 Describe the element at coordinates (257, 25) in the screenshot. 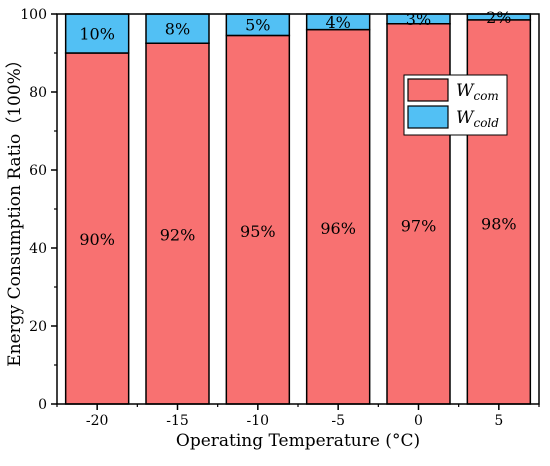

I see `data-label-cold--10: 5%` at that location.